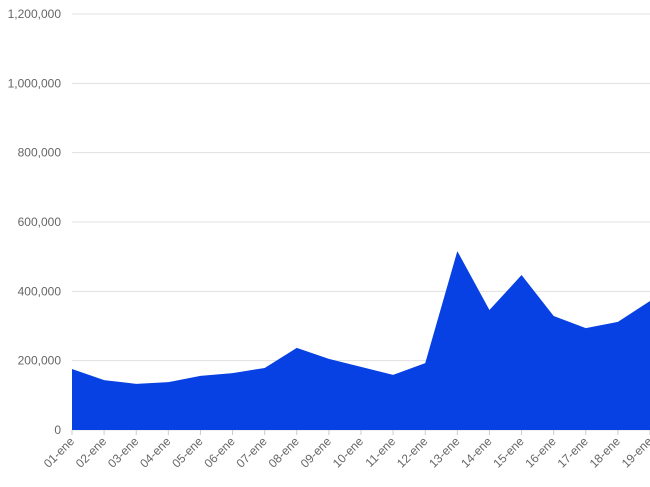 The image size is (650, 487). I want to click on x-tick-label: 13-ene, so click(444, 452).